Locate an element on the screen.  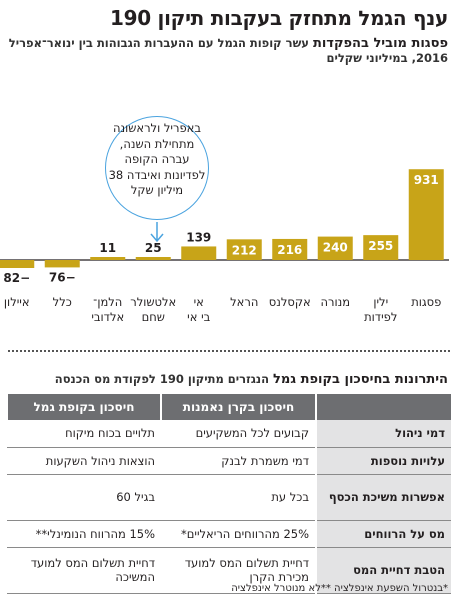
category-label: פסגות is located at coordinates (426, 302).